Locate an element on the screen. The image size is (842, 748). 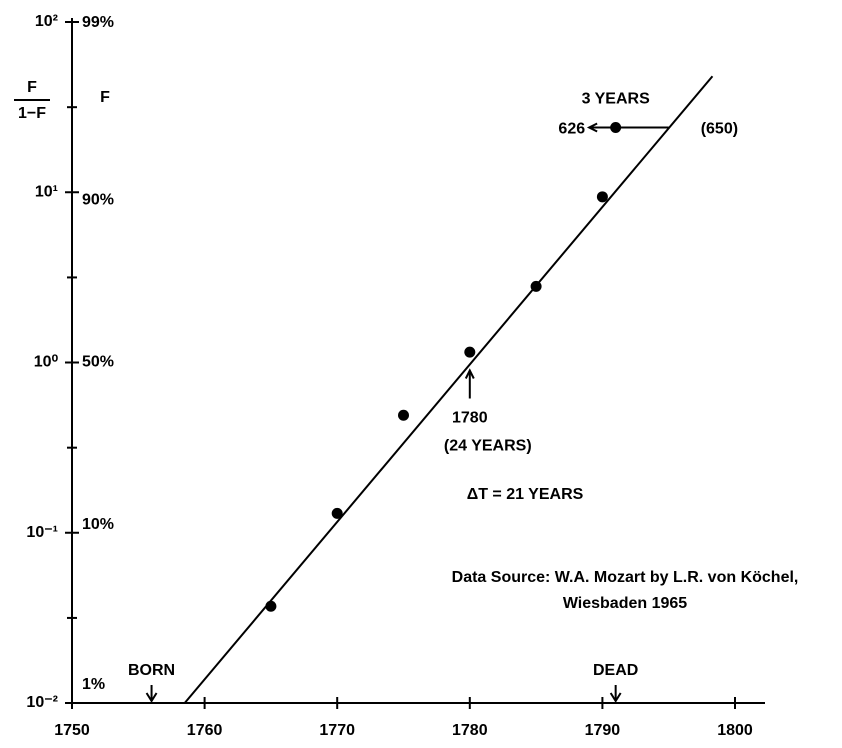
x-tick-label: 1770 is located at coordinates (337, 730).